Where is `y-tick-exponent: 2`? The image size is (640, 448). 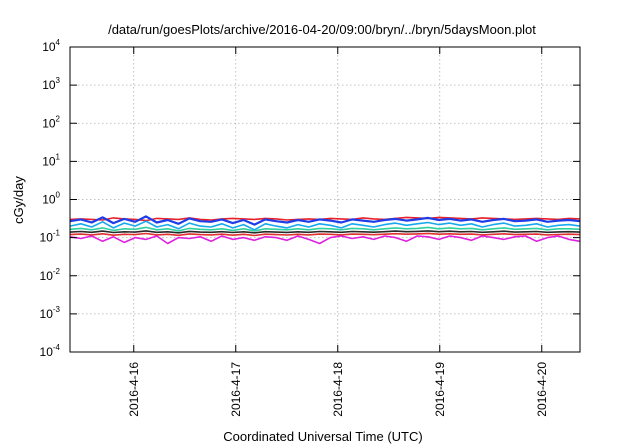 y-tick-exponent: 2 is located at coordinates (58, 118).